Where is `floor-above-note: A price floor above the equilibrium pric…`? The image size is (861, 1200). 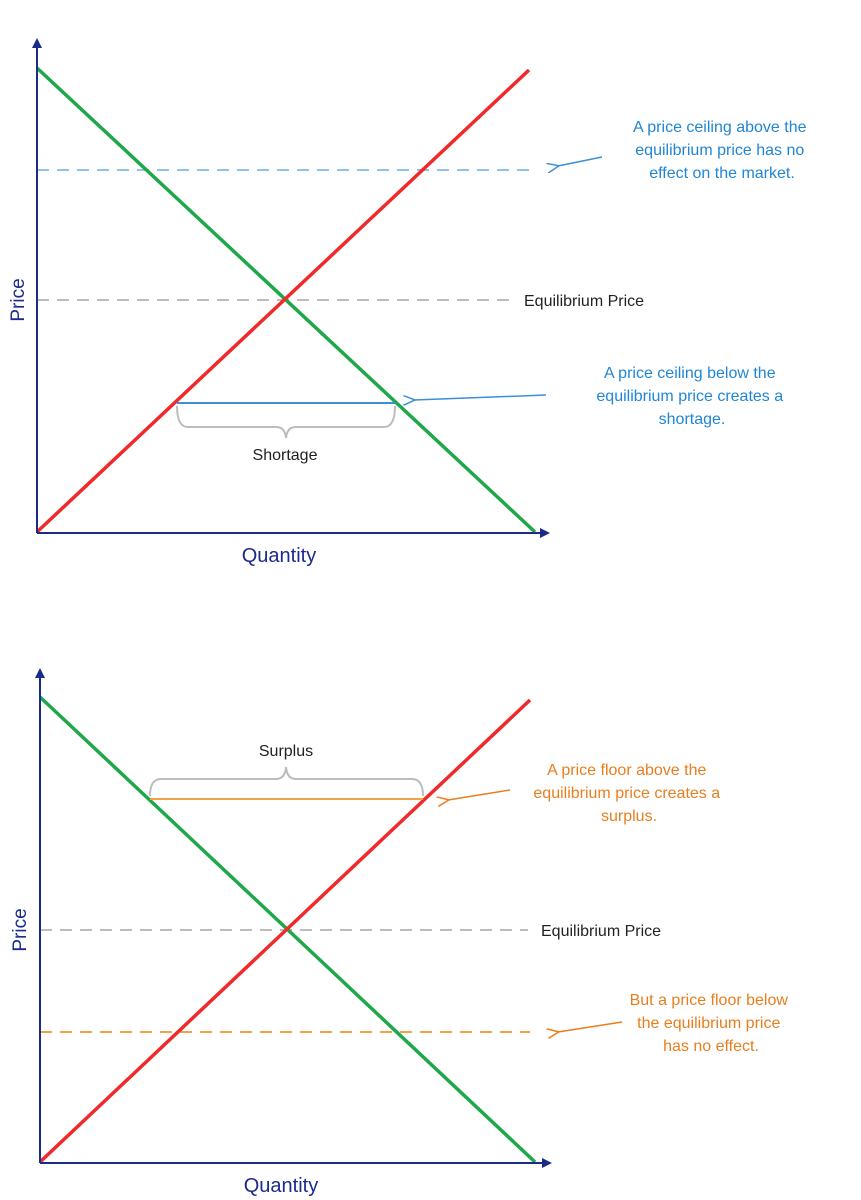
floor-above-note: A price floor above the equilibrium pric… is located at coordinates (628, 793).